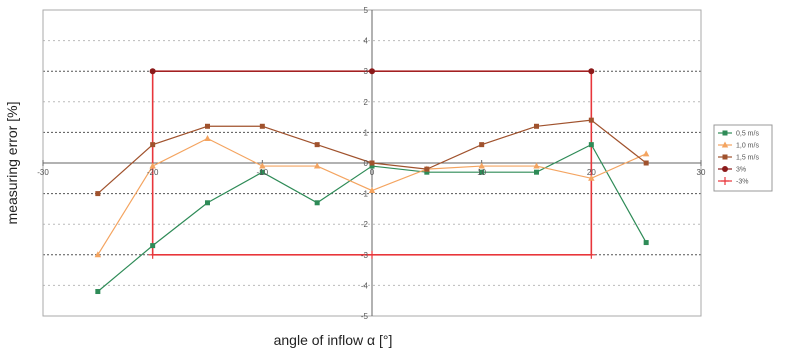 This screenshot has height=356, width=787. What do you see at coordinates (12, 163) in the screenshot?
I see `y-axis-title: measuring error [%]` at bounding box center [12, 163].